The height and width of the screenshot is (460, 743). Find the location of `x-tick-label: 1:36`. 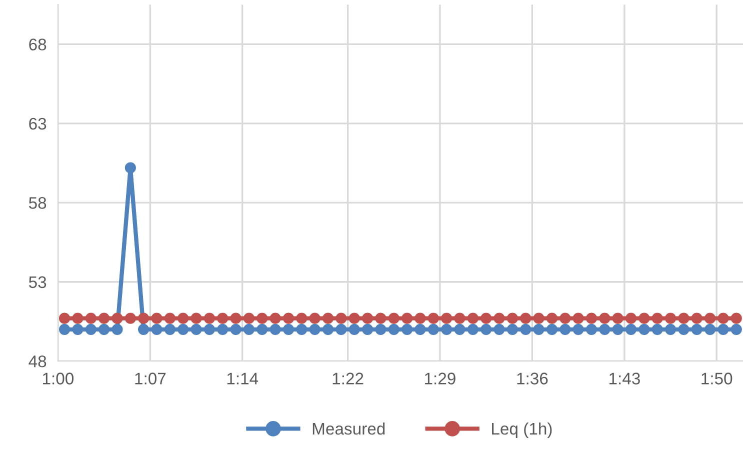

x-tick-label: 1:36 is located at coordinates (532, 378).